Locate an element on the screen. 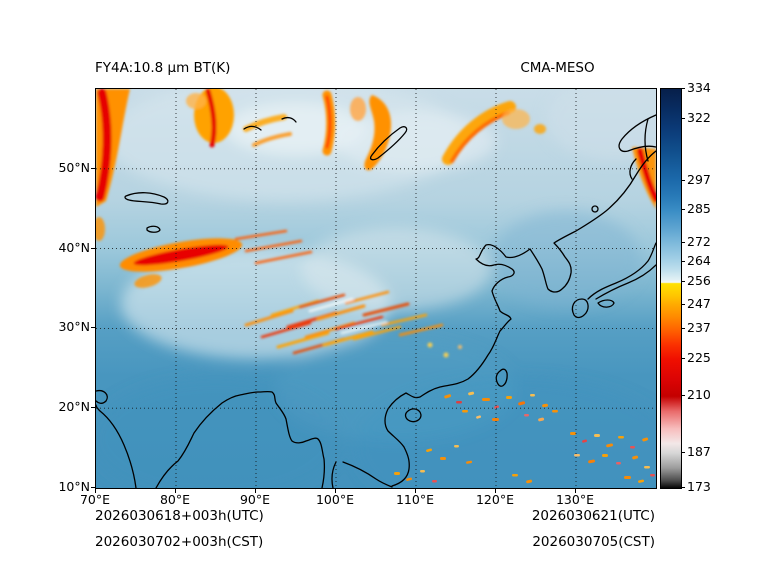 The width and height of the screenshot is (764, 573). valid-time-utc: 2026030621(UTC) is located at coordinates (593, 516).